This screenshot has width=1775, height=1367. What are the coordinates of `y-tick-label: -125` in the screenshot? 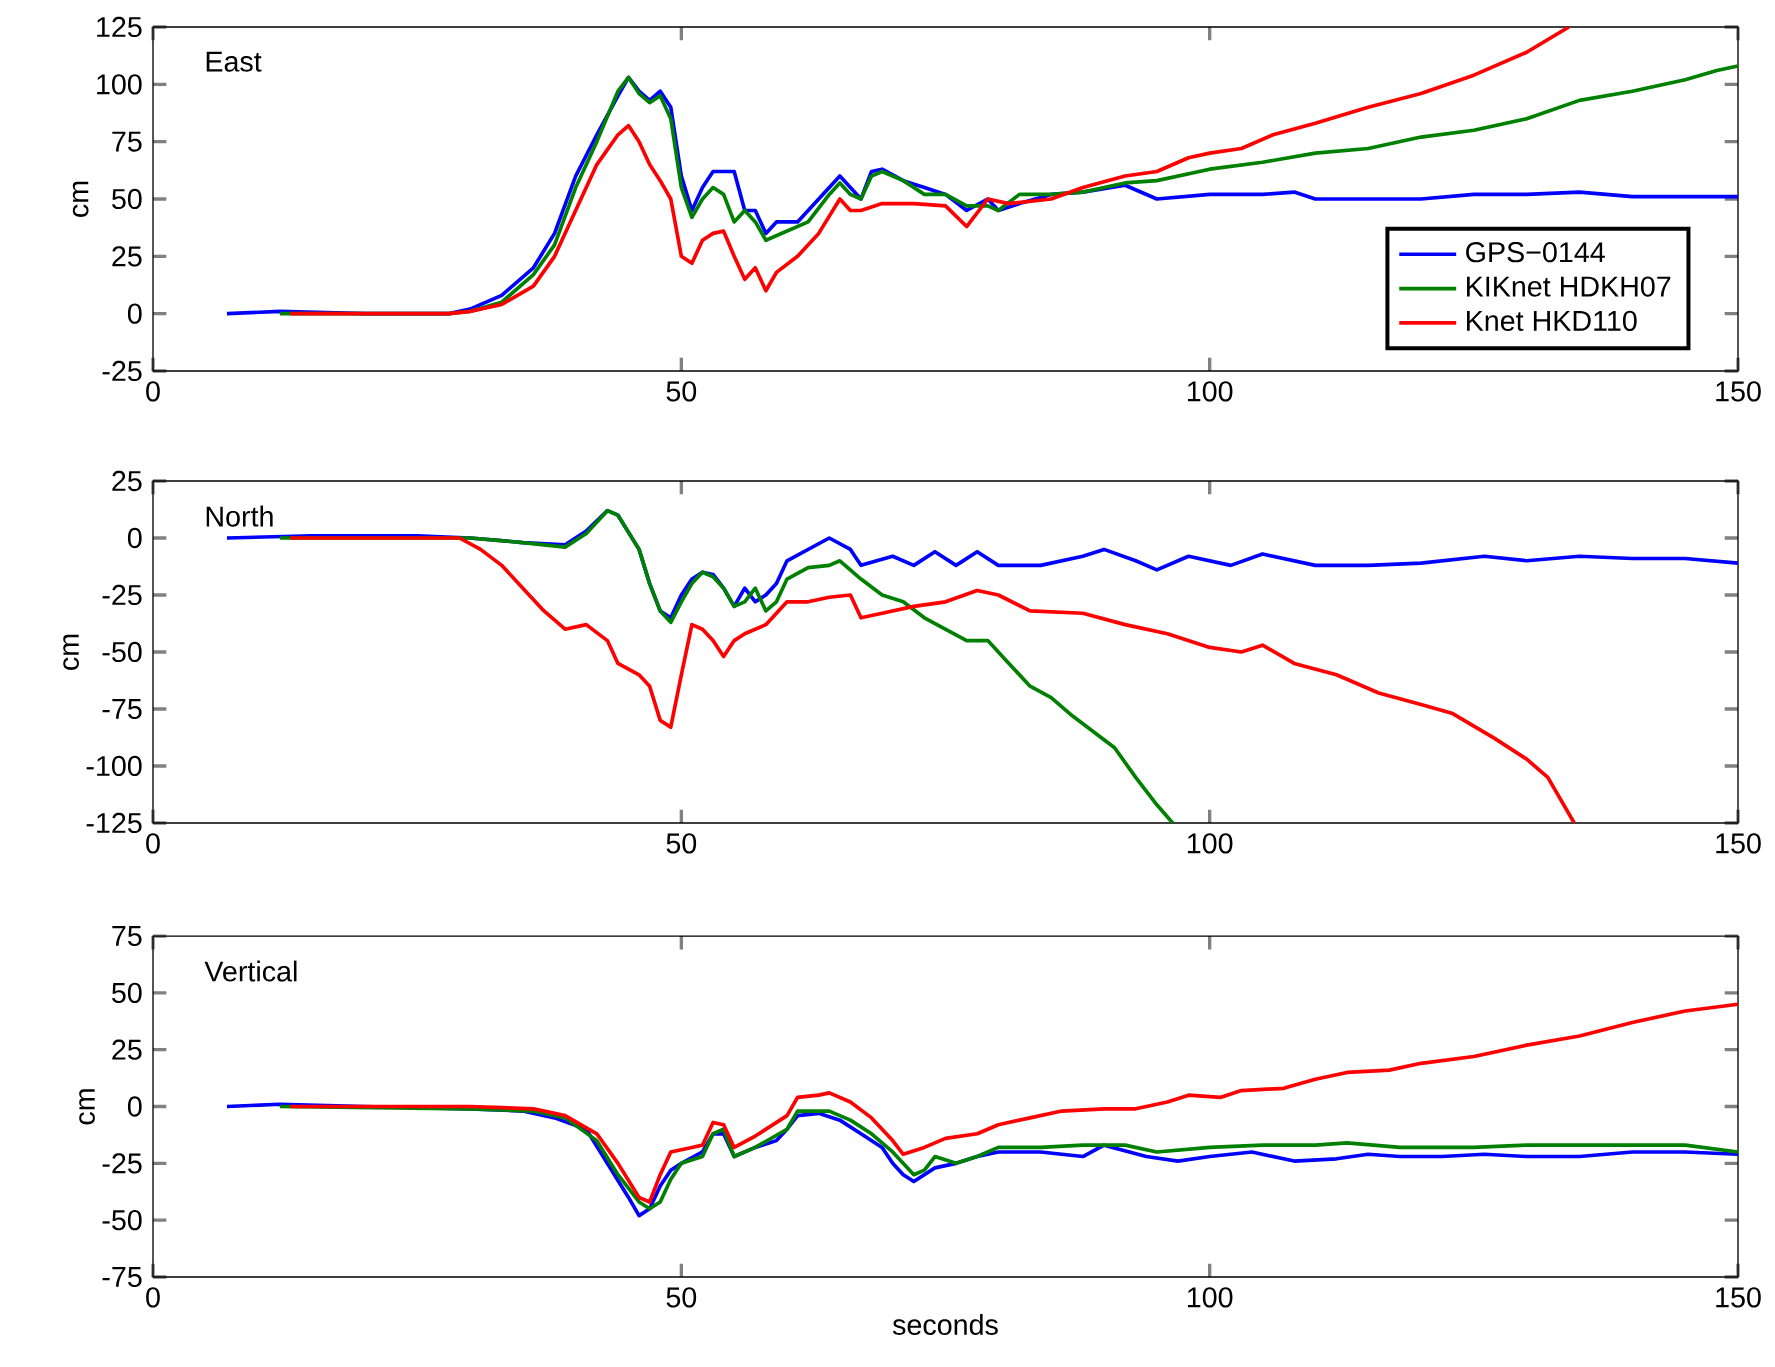 It's located at (114, 823).